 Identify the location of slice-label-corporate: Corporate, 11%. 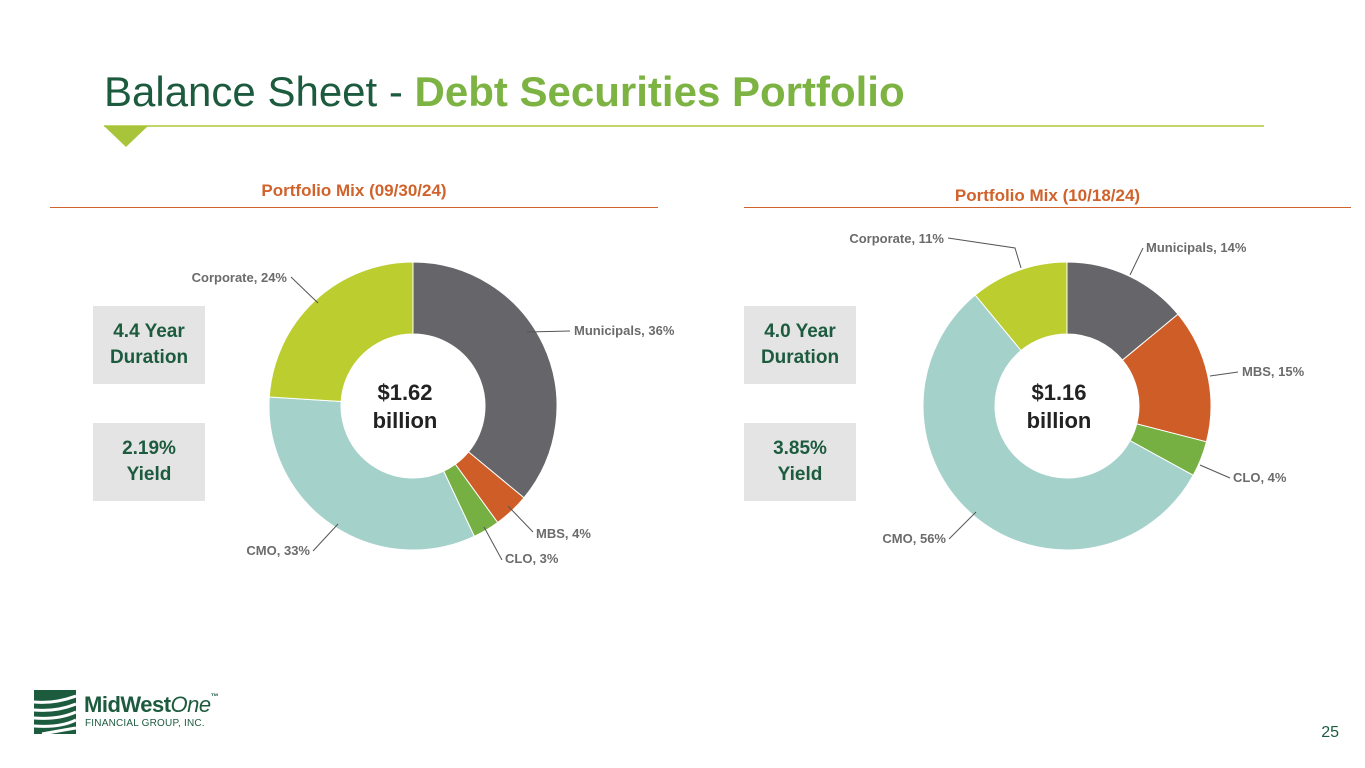
(896, 238).